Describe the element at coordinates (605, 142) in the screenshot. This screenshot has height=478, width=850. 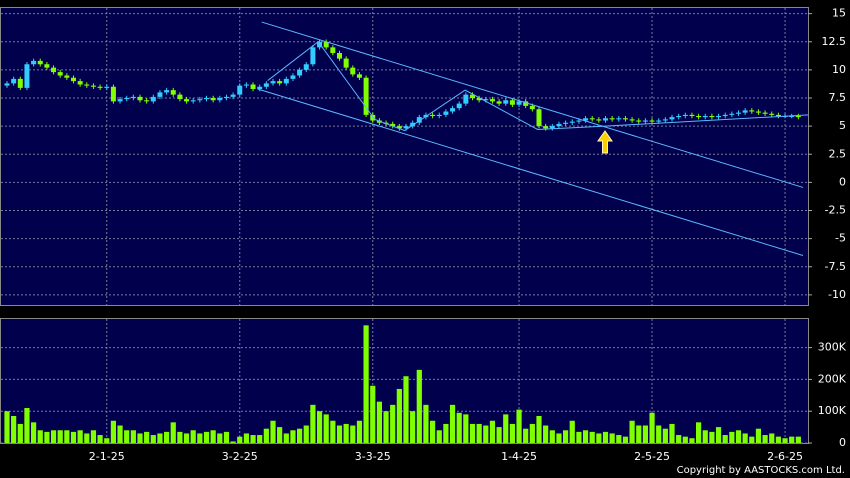
I see `arrow-annotation` at that location.